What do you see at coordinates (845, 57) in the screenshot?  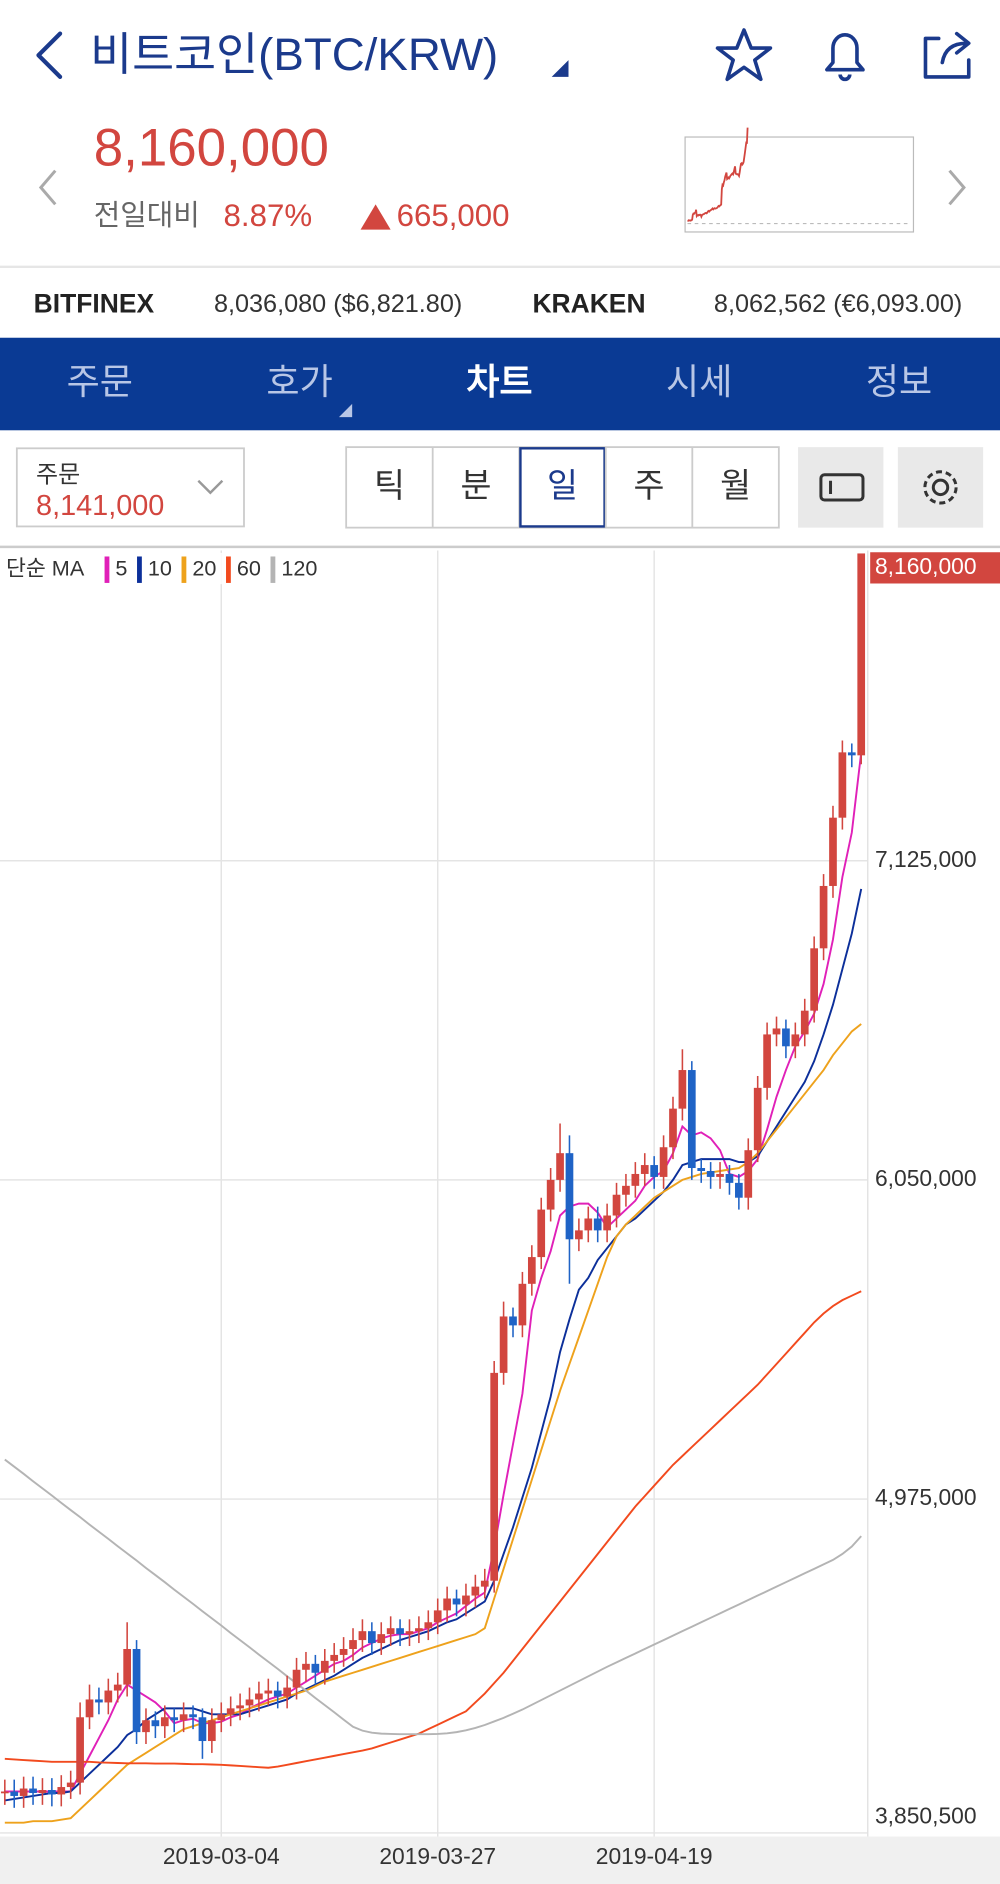 I see `alarm-icon` at bounding box center [845, 57].